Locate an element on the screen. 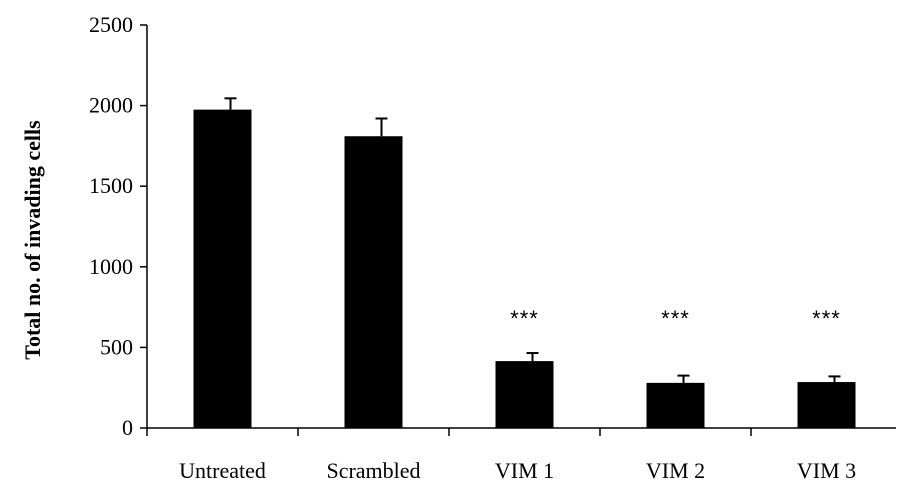  y-axis: 0 500 1000 1500 2000 2500 is located at coordinates (118, 226).